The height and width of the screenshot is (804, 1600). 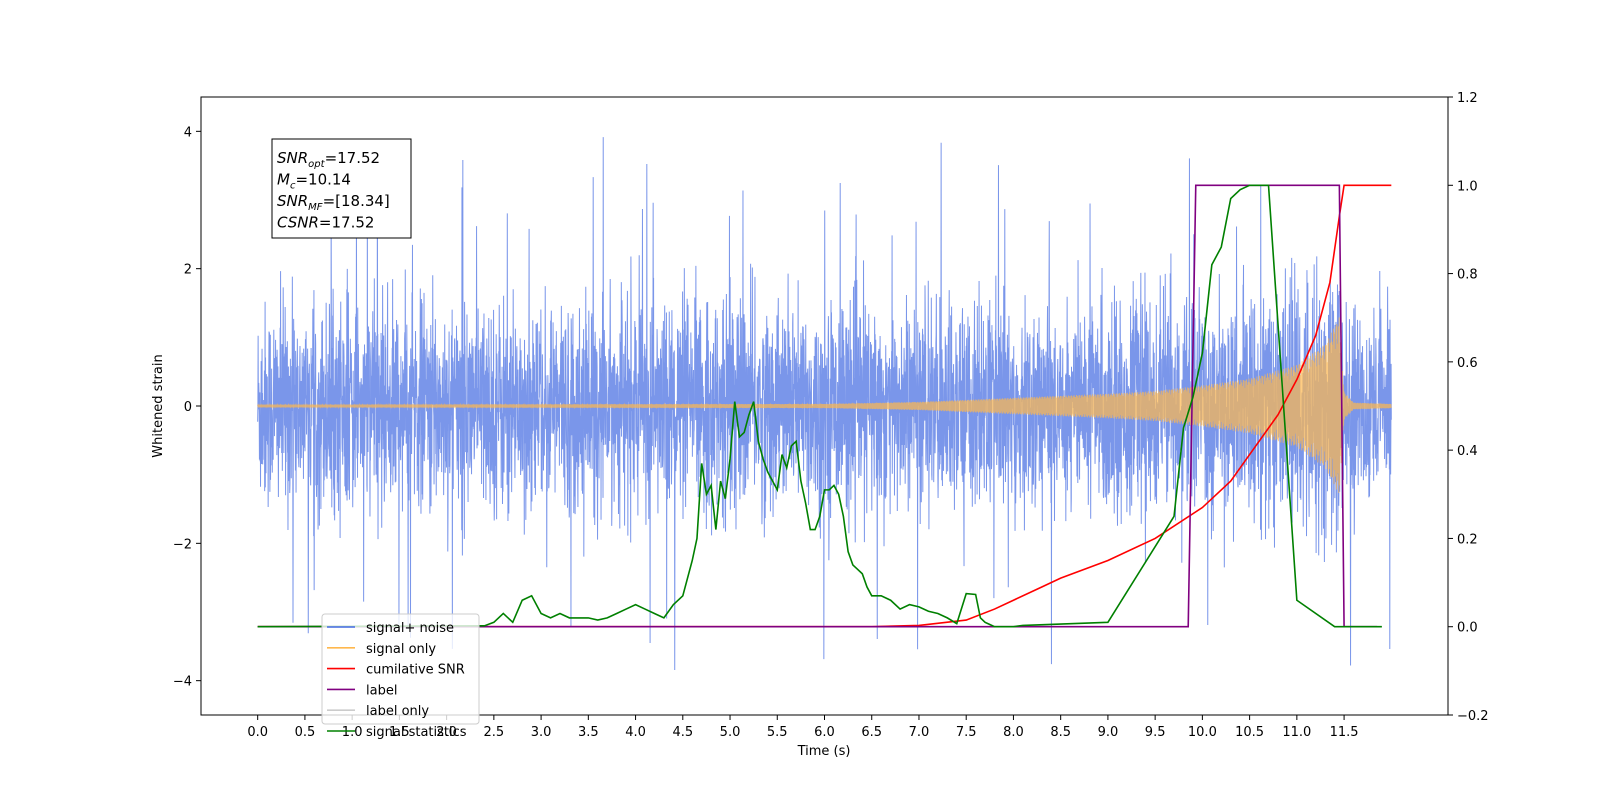 I want to click on x-tick-label: 3.0, so click(x=541, y=732).